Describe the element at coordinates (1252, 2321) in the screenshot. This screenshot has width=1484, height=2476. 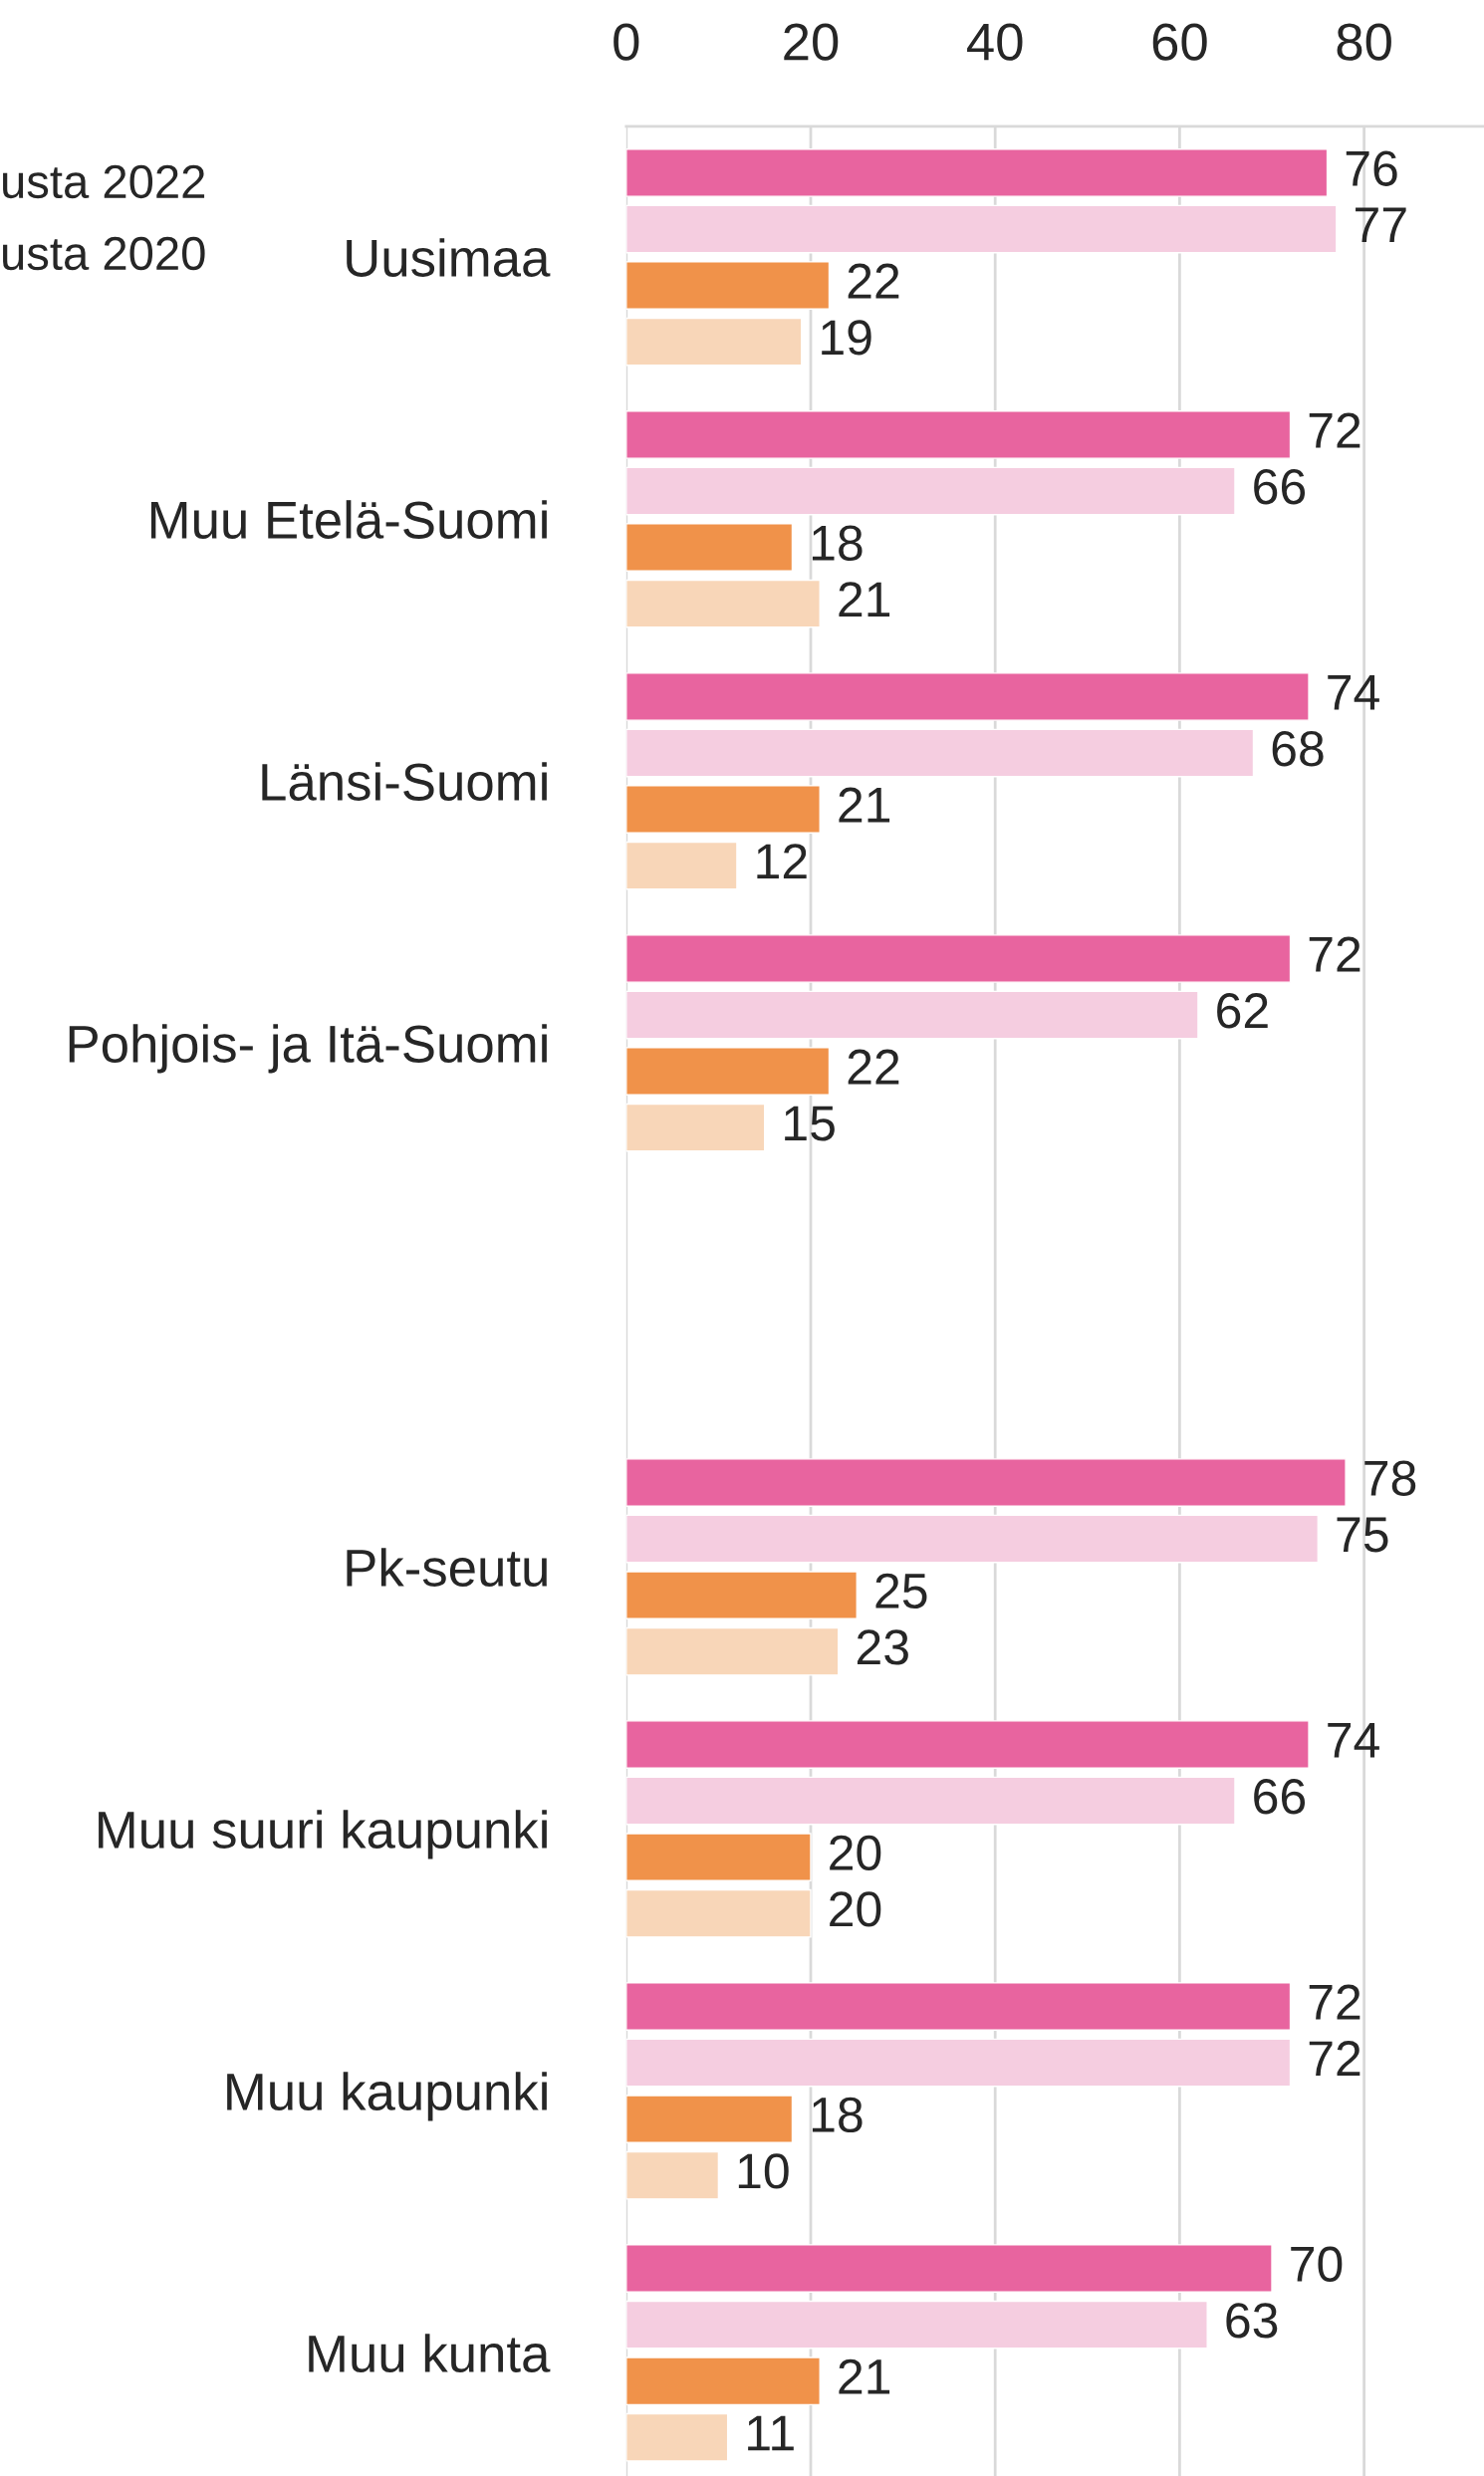
I see `data-label: 63` at that location.